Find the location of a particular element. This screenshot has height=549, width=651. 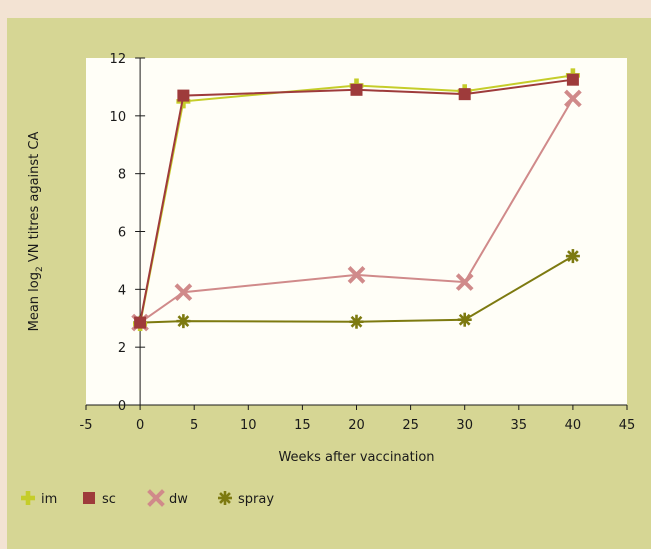

legend-label-im: im is located at coordinates (49, 499).